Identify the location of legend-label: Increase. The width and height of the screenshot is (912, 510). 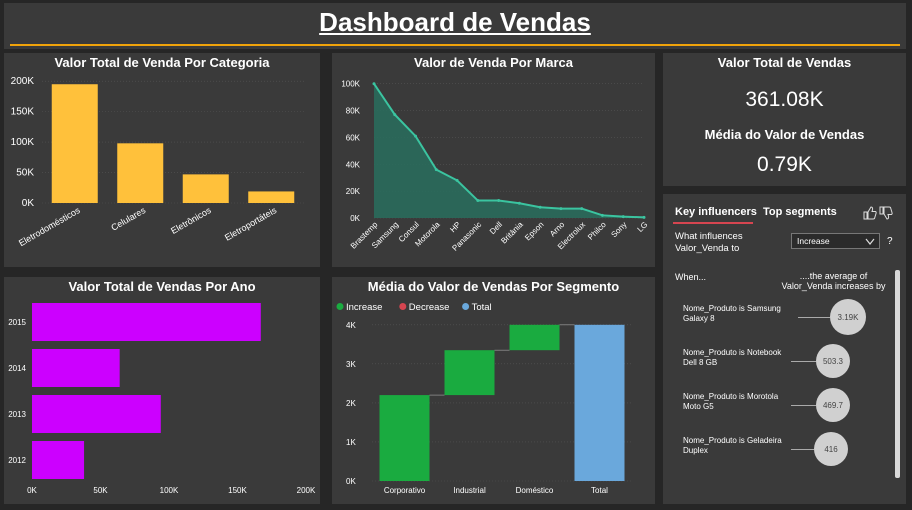
(364, 307).